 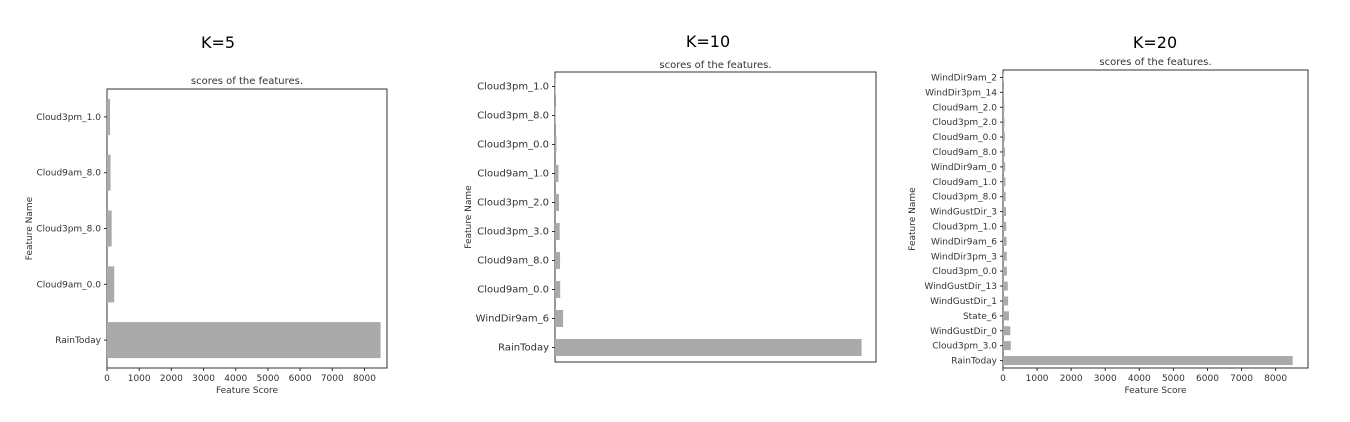 I want to click on chart-3-category-label: Cloud9am_0.0, so click(x=964, y=138).